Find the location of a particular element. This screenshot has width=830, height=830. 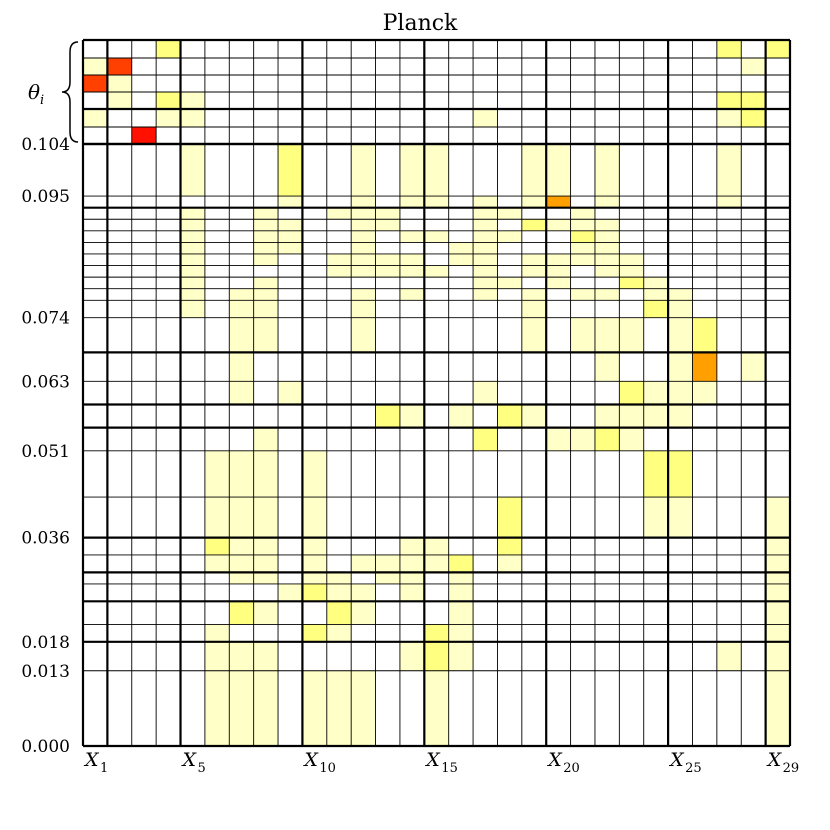

x-tick-labels: X 1 X 5 X 10 X 15 X 20 X 25 X 29 is located at coordinates (441, 762).